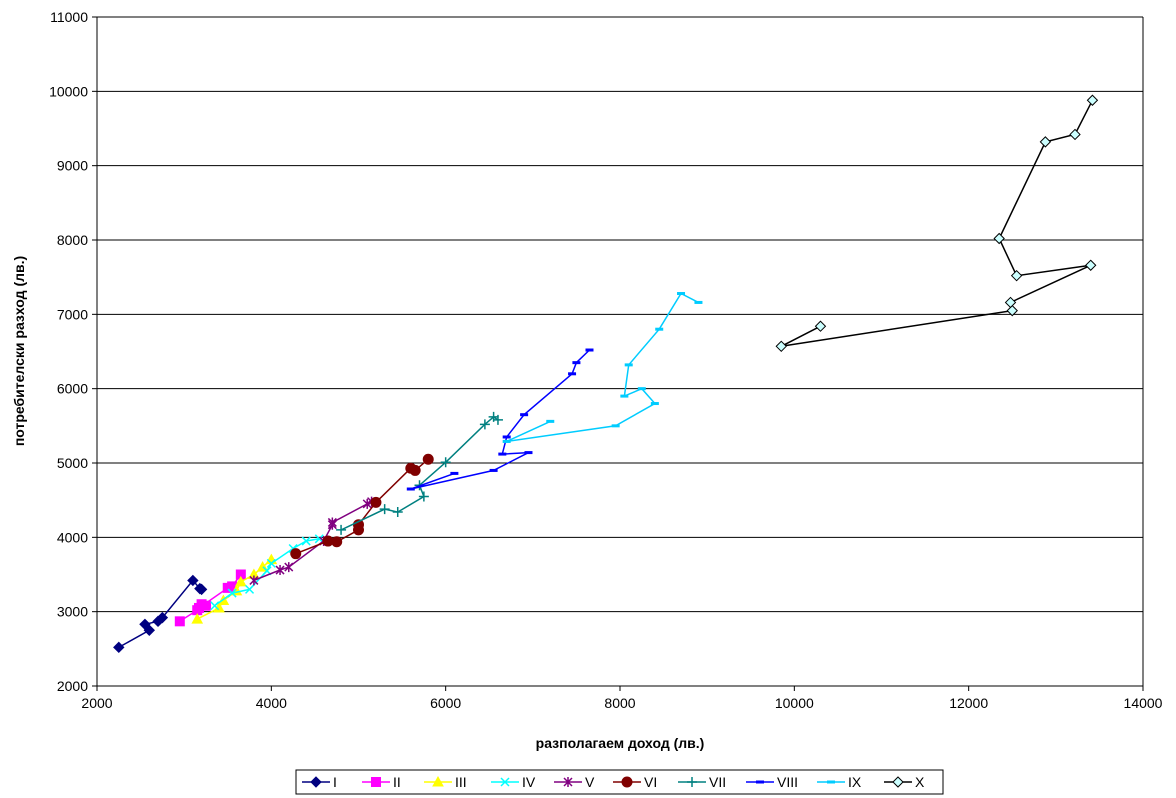 Image resolution: width=1176 pixels, height=798 pixels. I want to click on legend-item: III, so click(445, 782).